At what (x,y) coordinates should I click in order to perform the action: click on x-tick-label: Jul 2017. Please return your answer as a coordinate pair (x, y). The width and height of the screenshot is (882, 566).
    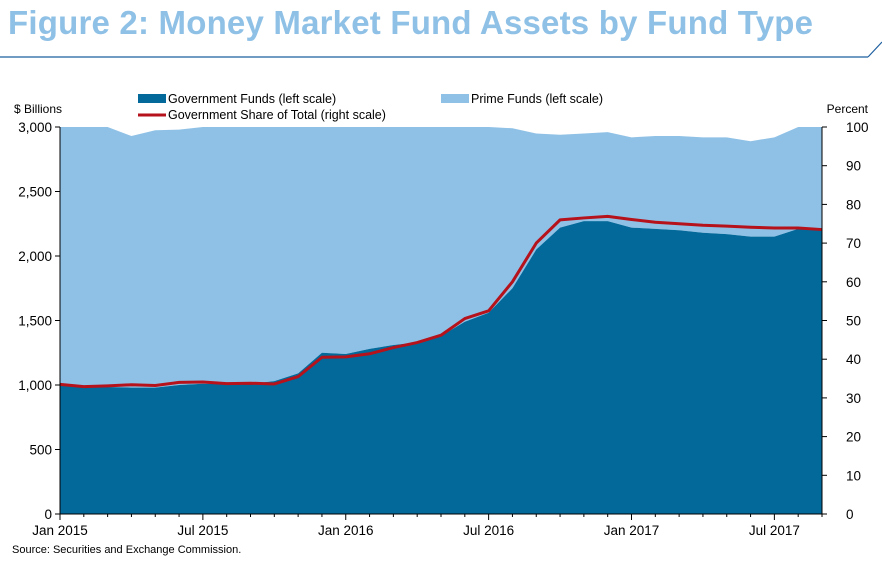
    Looking at the image, I should click on (774, 530).